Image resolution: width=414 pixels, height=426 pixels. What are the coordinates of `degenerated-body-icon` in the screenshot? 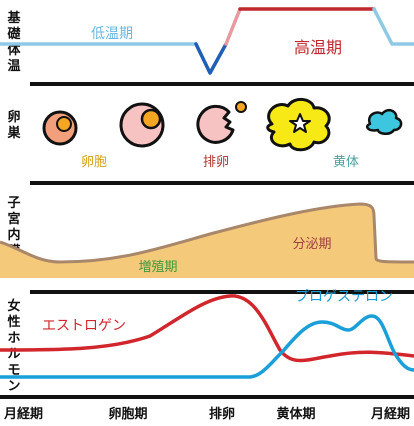 It's located at (384, 121).